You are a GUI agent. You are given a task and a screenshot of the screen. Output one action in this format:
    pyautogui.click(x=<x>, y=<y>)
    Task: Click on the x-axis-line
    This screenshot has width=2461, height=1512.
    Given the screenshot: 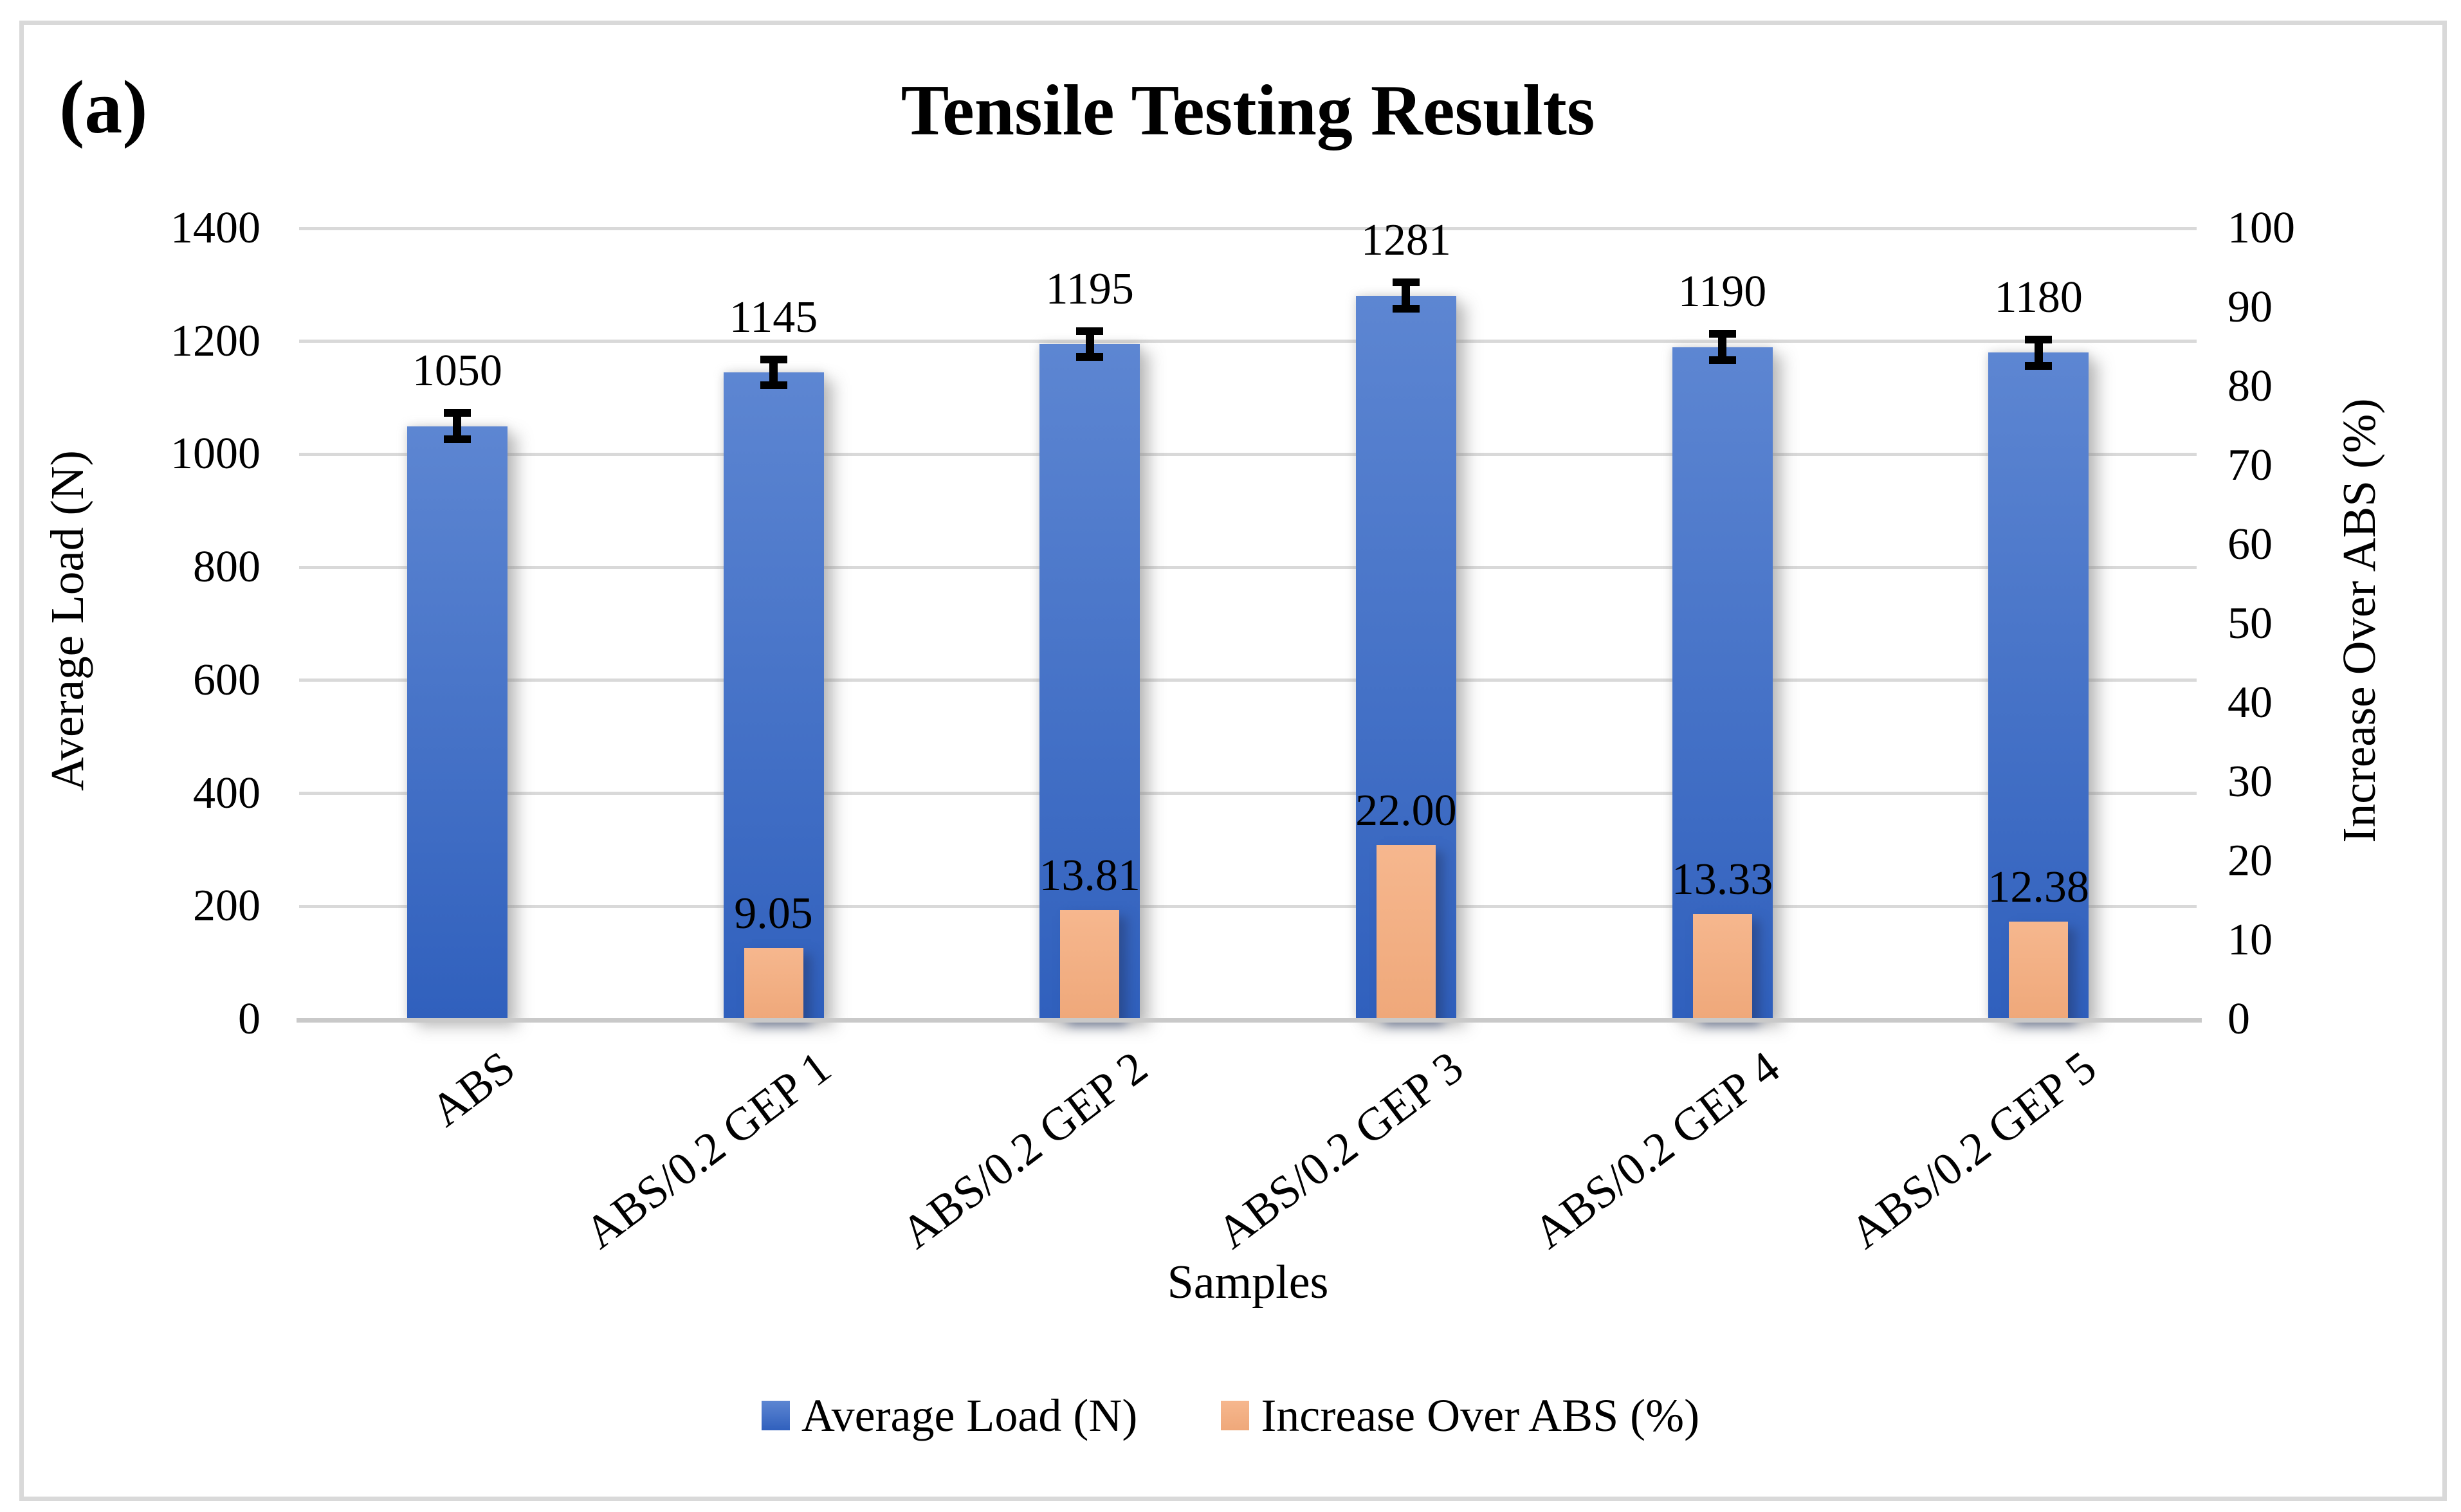 What is the action you would take?
    pyautogui.click(x=1249, y=1021)
    